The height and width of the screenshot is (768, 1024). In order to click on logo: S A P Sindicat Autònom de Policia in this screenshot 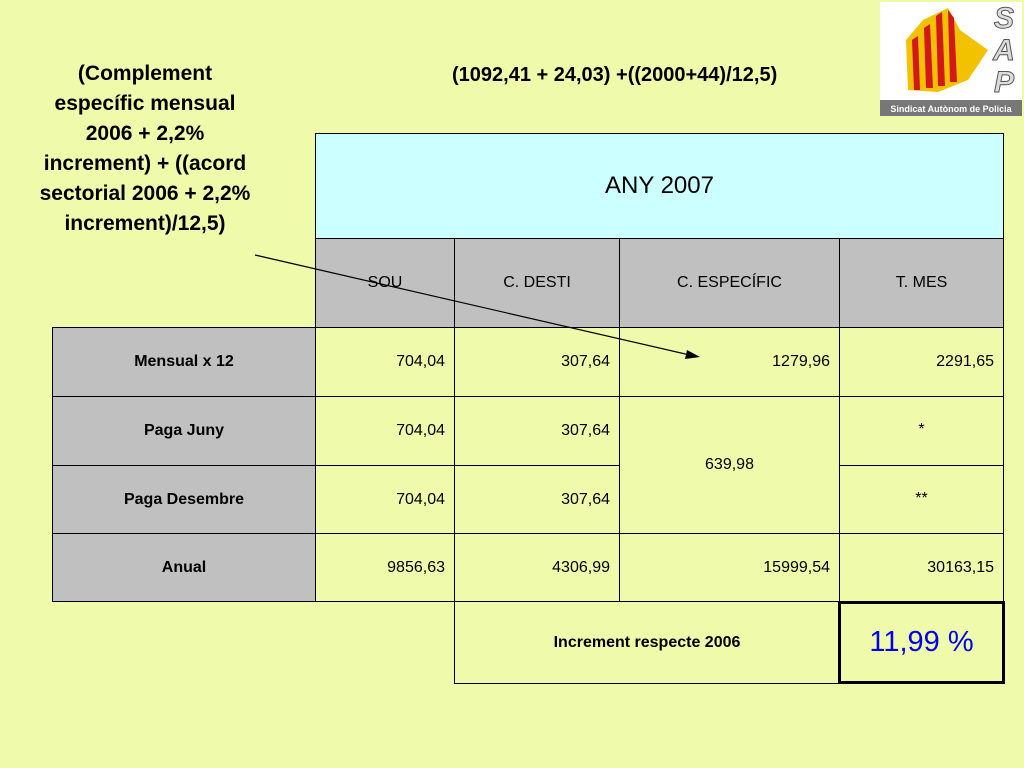, I will do `click(951, 59)`.